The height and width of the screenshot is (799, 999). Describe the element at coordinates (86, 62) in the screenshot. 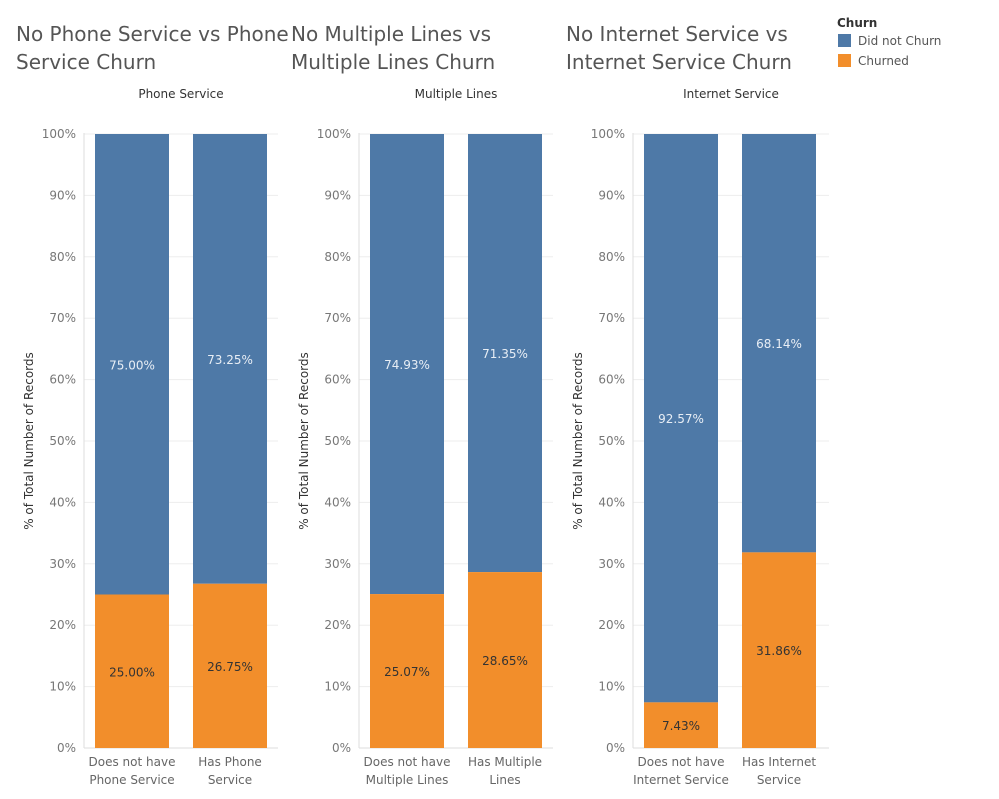

I see `chart1-title-line: Service Churn` at that location.